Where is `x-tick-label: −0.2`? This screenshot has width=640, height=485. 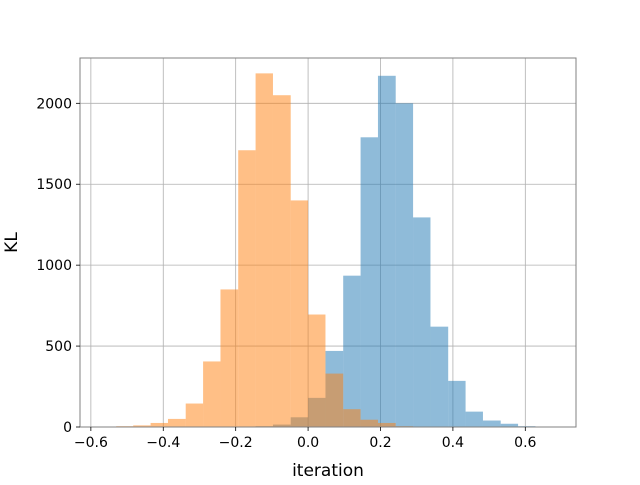
x-tick-label: −0.2 is located at coordinates (236, 443).